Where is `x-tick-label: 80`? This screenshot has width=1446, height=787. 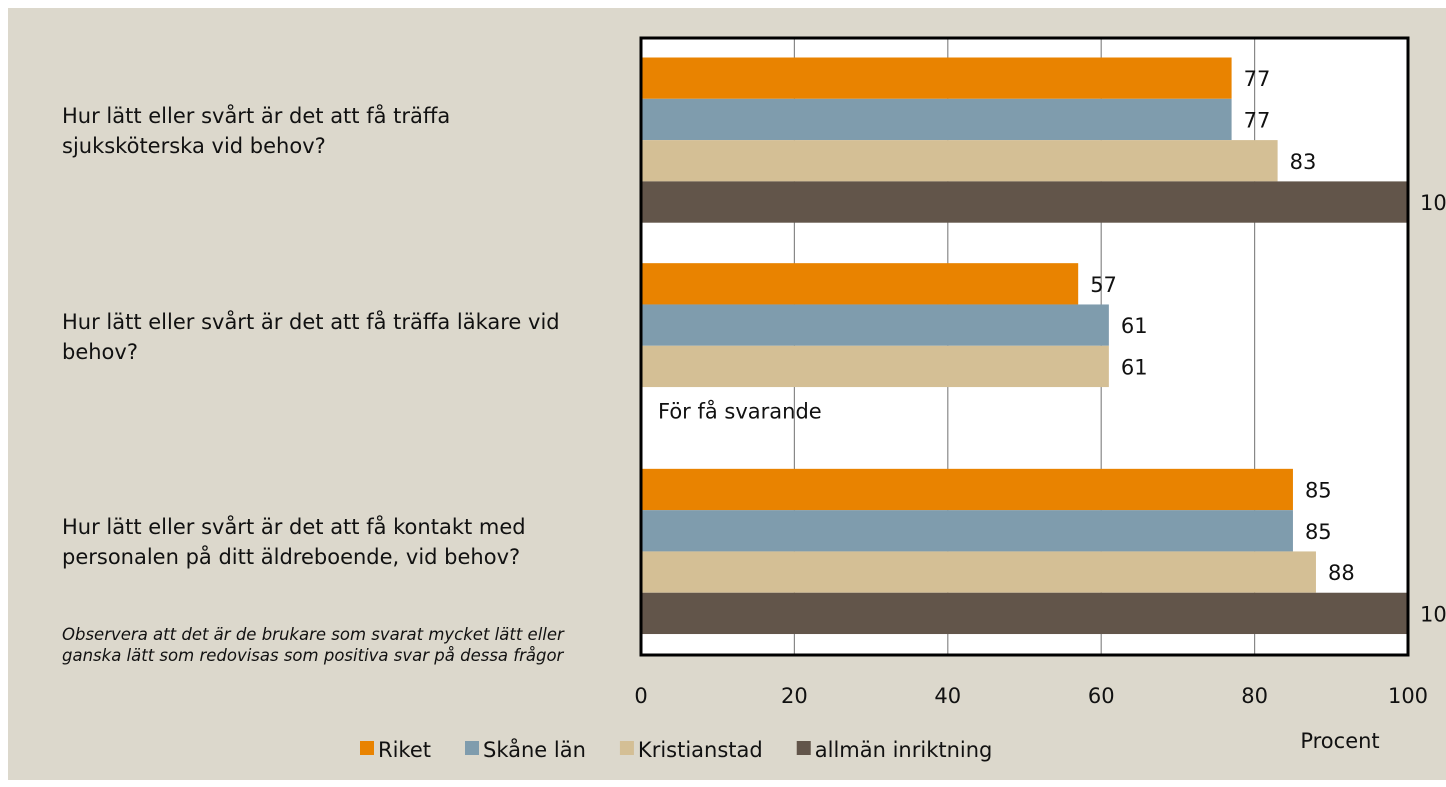
x-tick-label: 80 is located at coordinates (1254, 696).